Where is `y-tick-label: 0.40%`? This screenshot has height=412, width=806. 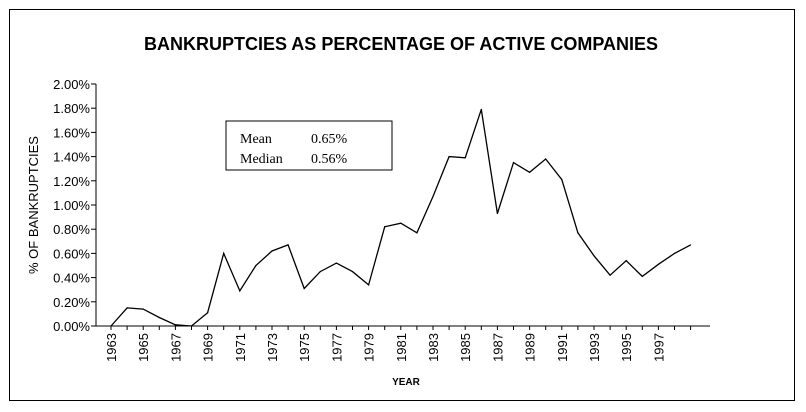 y-tick-label: 0.40% is located at coordinates (71, 278).